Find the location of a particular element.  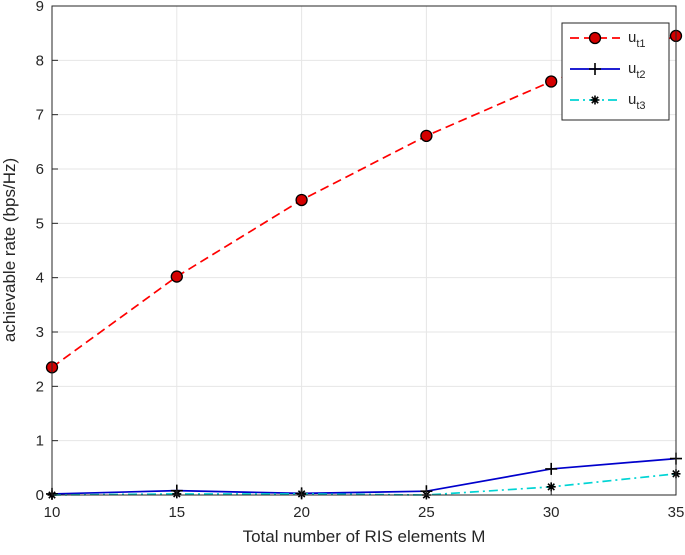

legend-box is located at coordinates (615, 71).